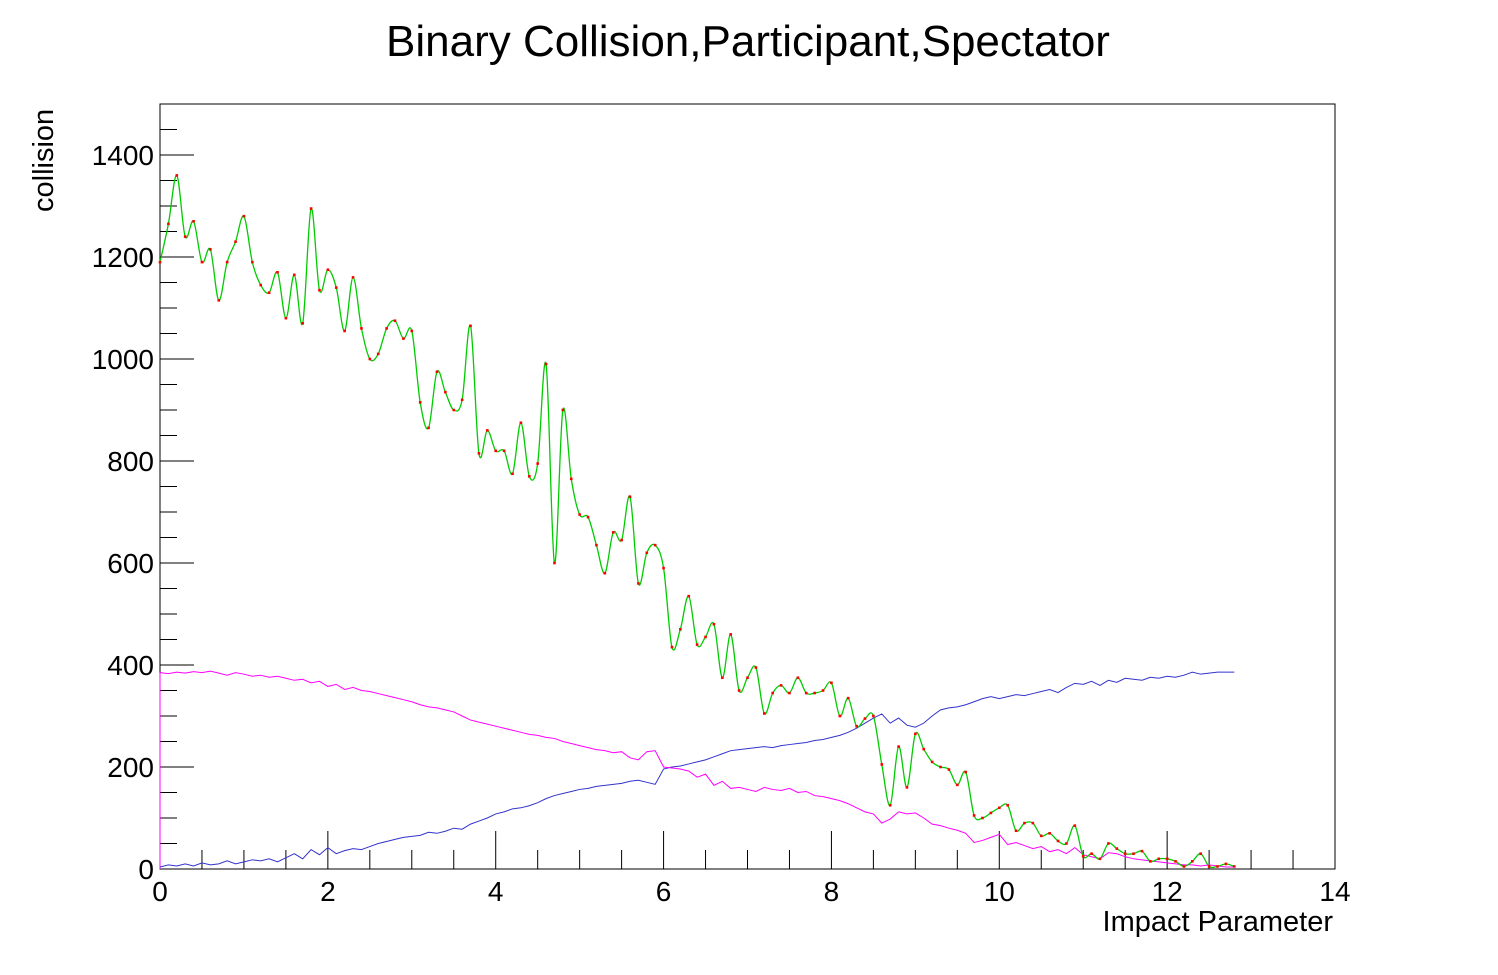 This screenshot has height=975, width=1498. What do you see at coordinates (130, 563) in the screenshot?
I see `y-tick-label: 600` at bounding box center [130, 563].